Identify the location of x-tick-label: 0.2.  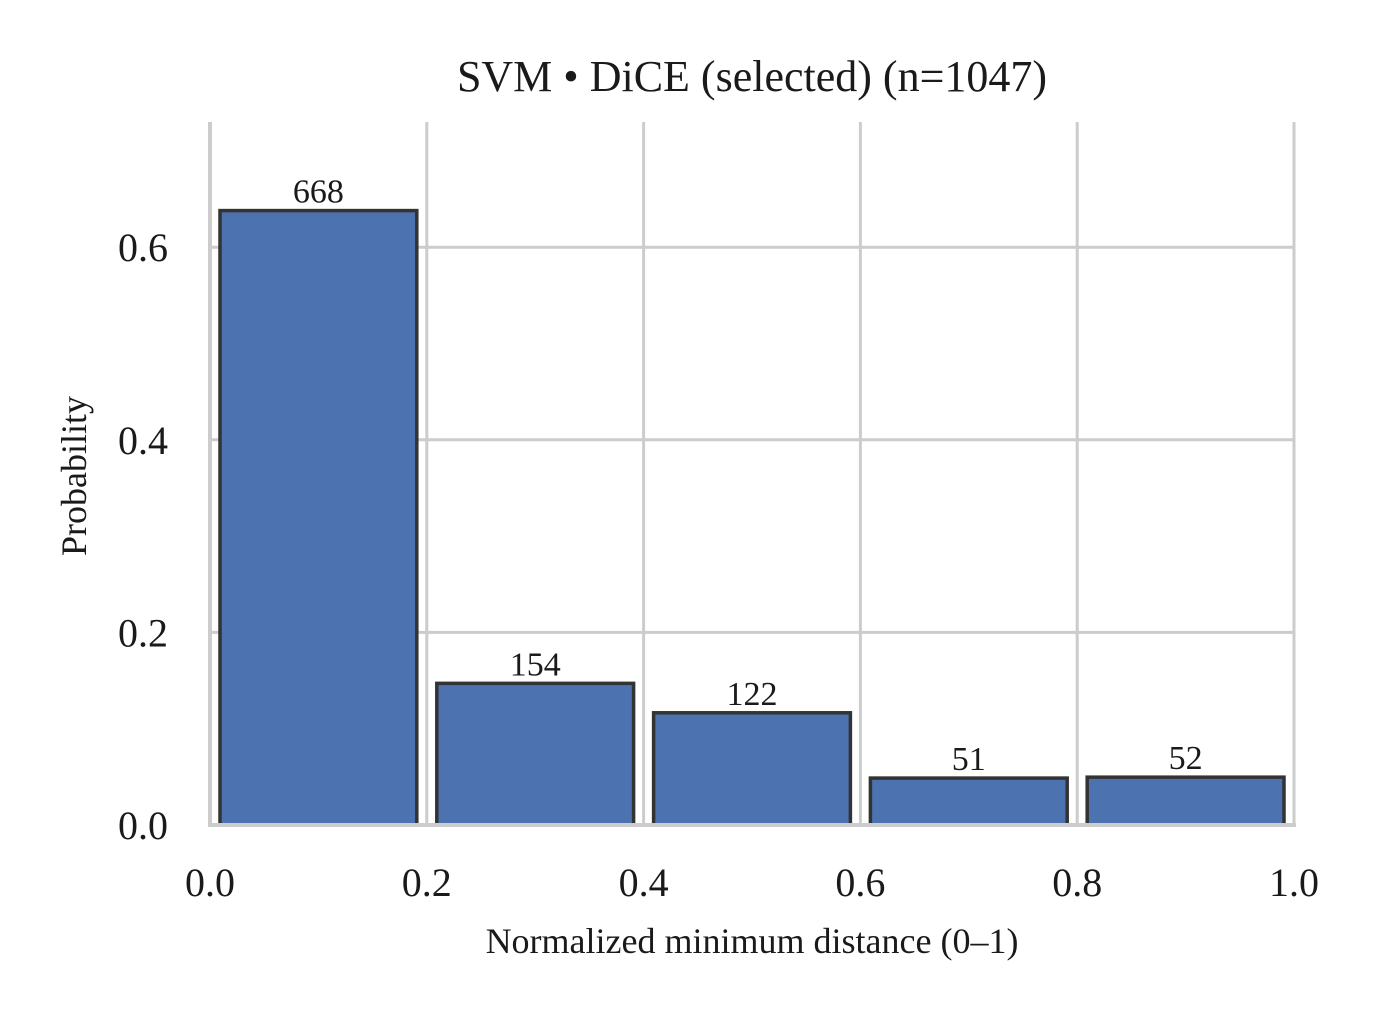
(427, 882).